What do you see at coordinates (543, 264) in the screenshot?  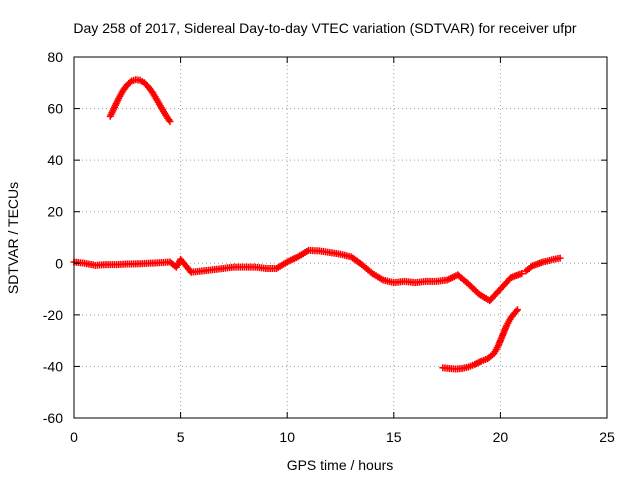 I see `series-late-segment` at bounding box center [543, 264].